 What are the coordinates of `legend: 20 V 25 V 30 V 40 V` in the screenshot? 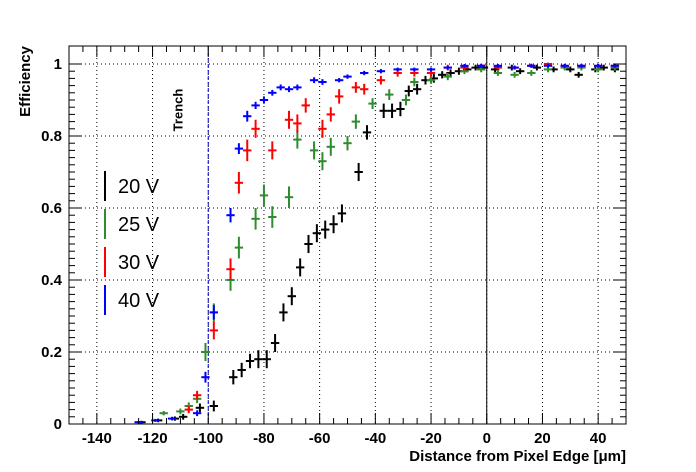 It's located at (132, 243).